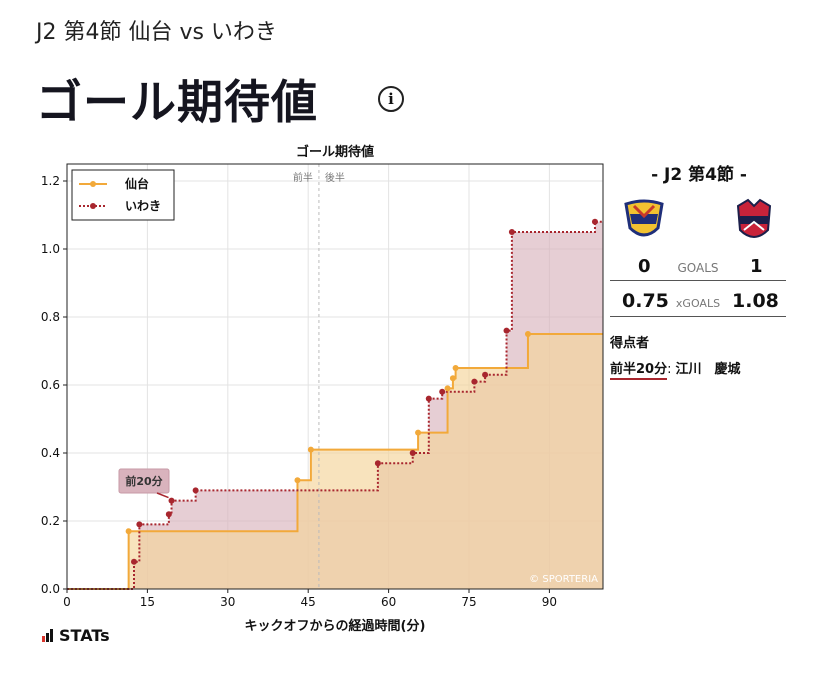  What do you see at coordinates (50, 181) in the screenshot?
I see `y-tick-label: 1.2` at bounding box center [50, 181].